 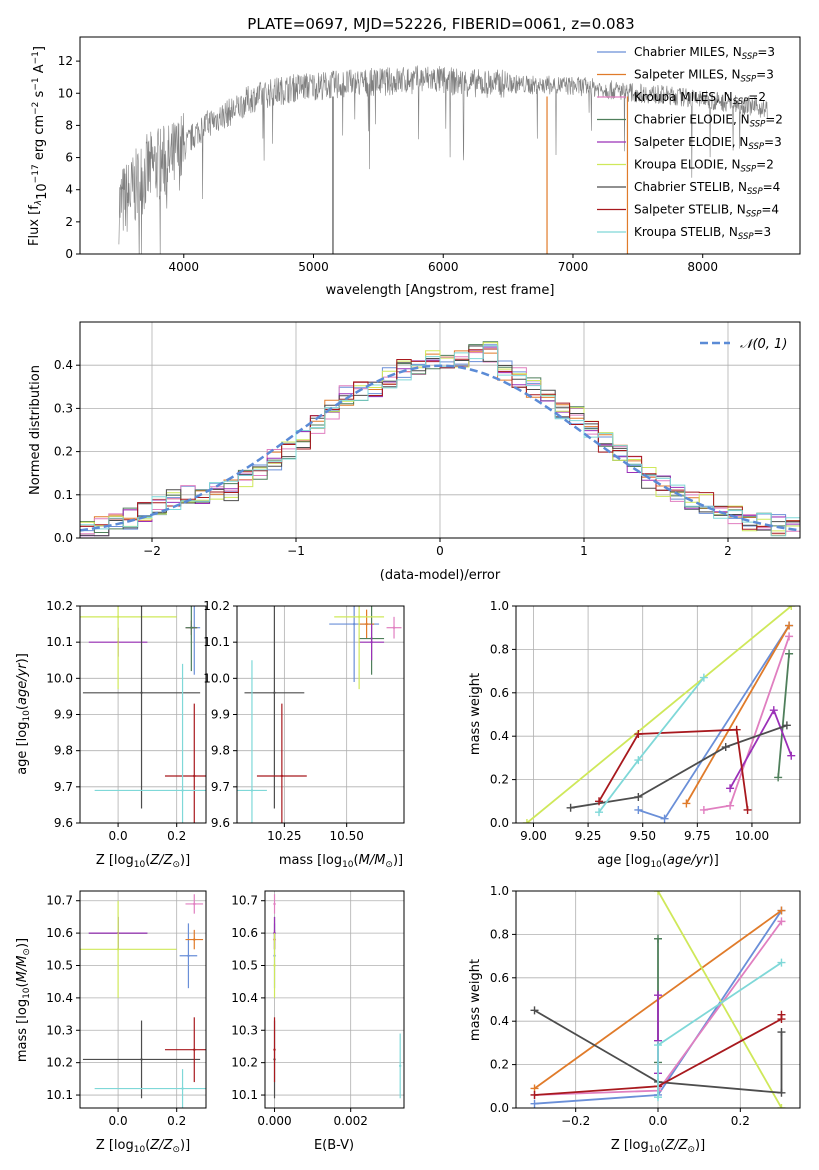 I want to click on x-axis-label: mass [log10(M/M⊙)], so click(x=341, y=861).